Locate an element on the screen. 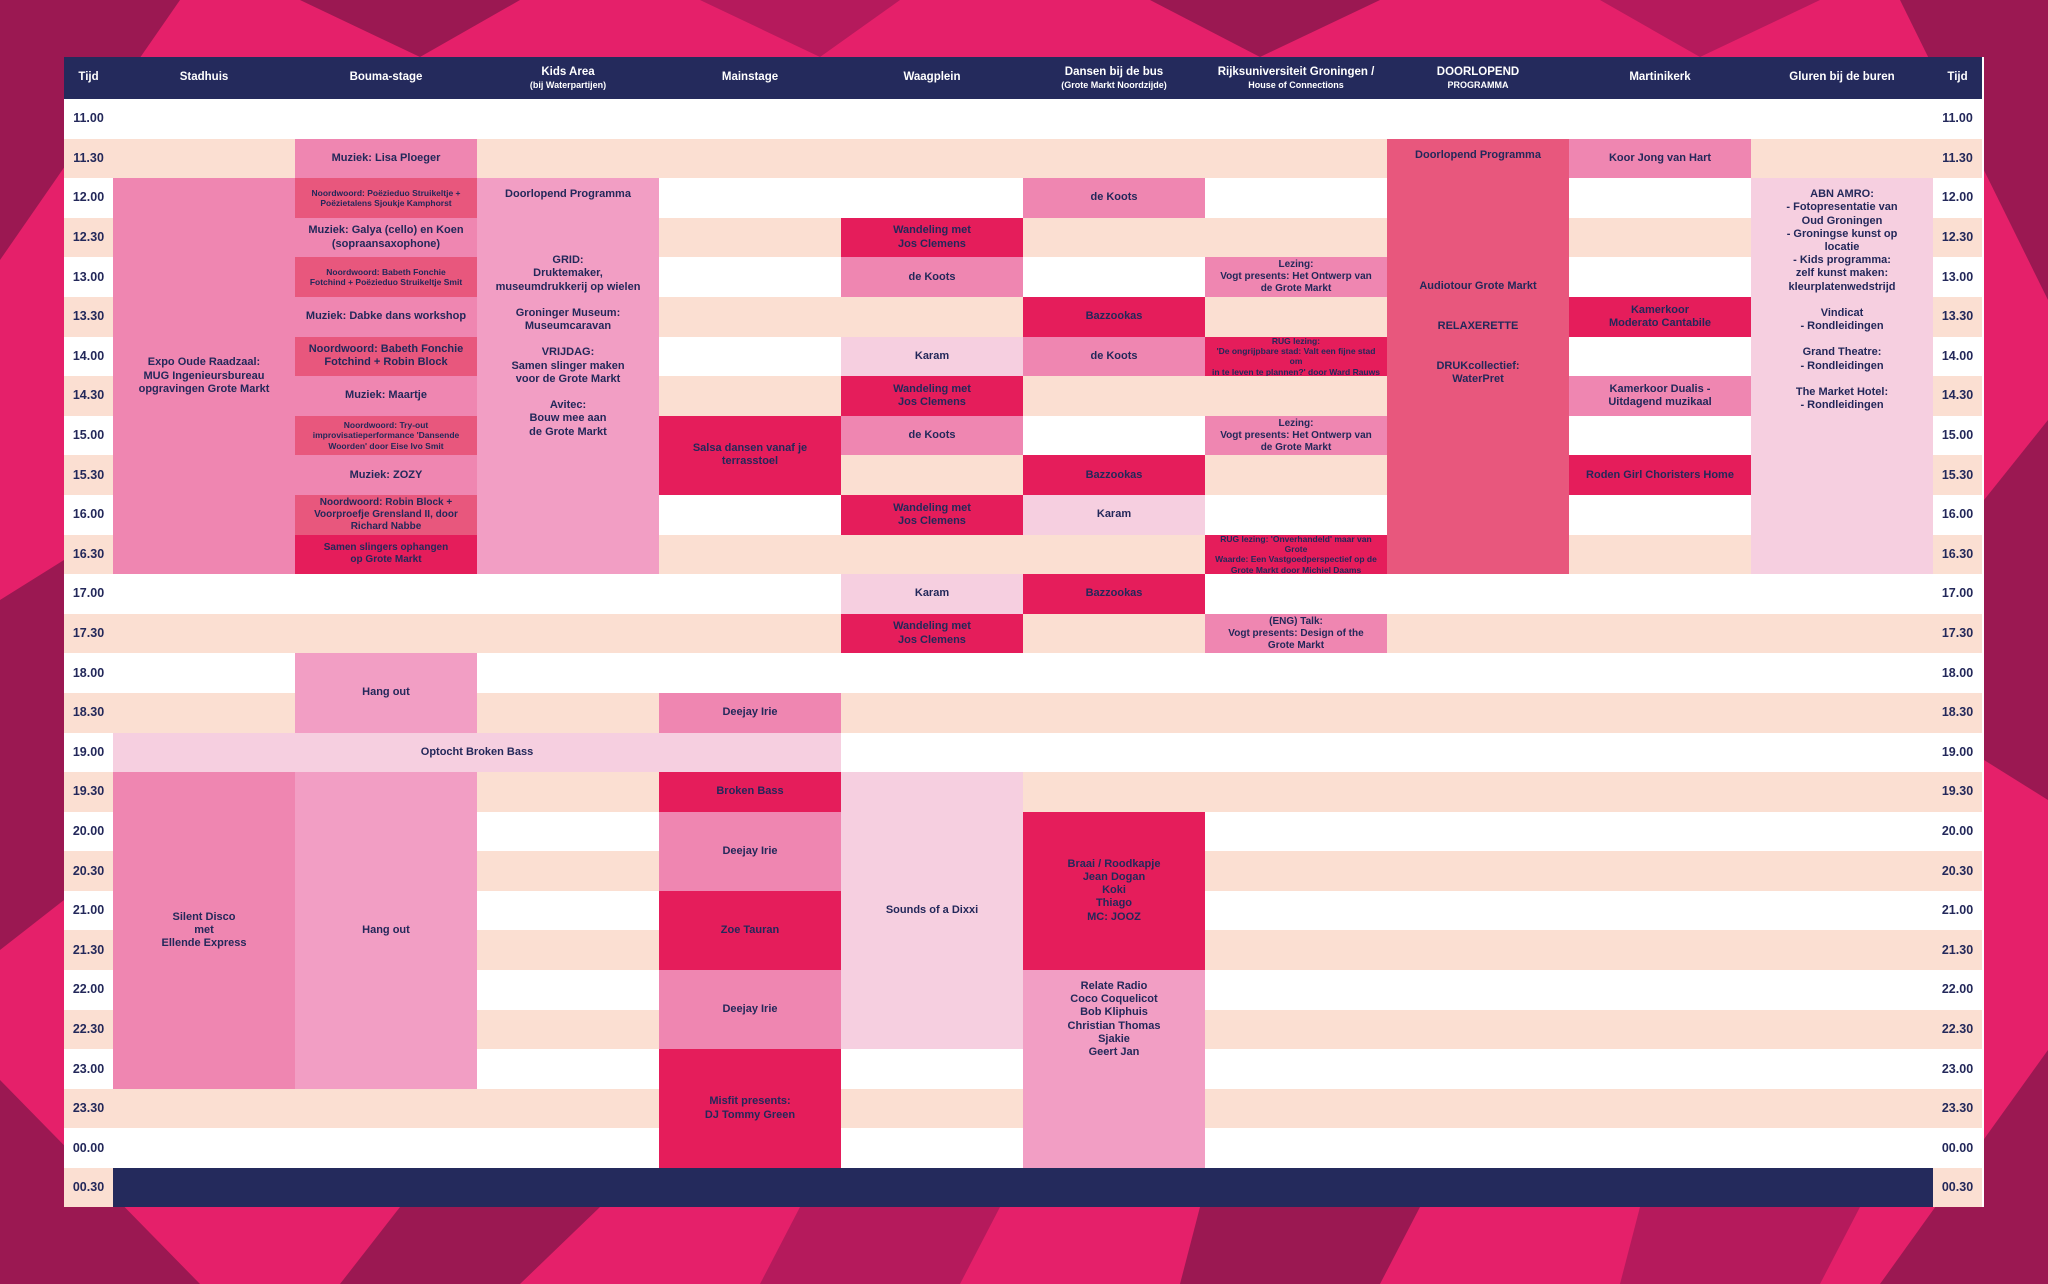 The width and height of the screenshot is (2048, 1284). event-block: Sounds of a Dixxi is located at coordinates (932, 911).